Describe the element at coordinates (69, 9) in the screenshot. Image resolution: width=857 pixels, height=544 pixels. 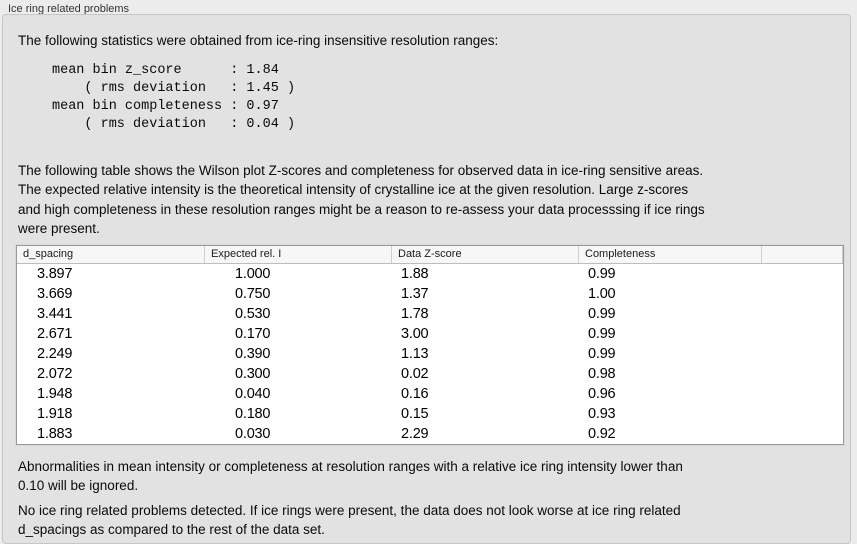
I see `panel-title: Ice ring related problems` at that location.